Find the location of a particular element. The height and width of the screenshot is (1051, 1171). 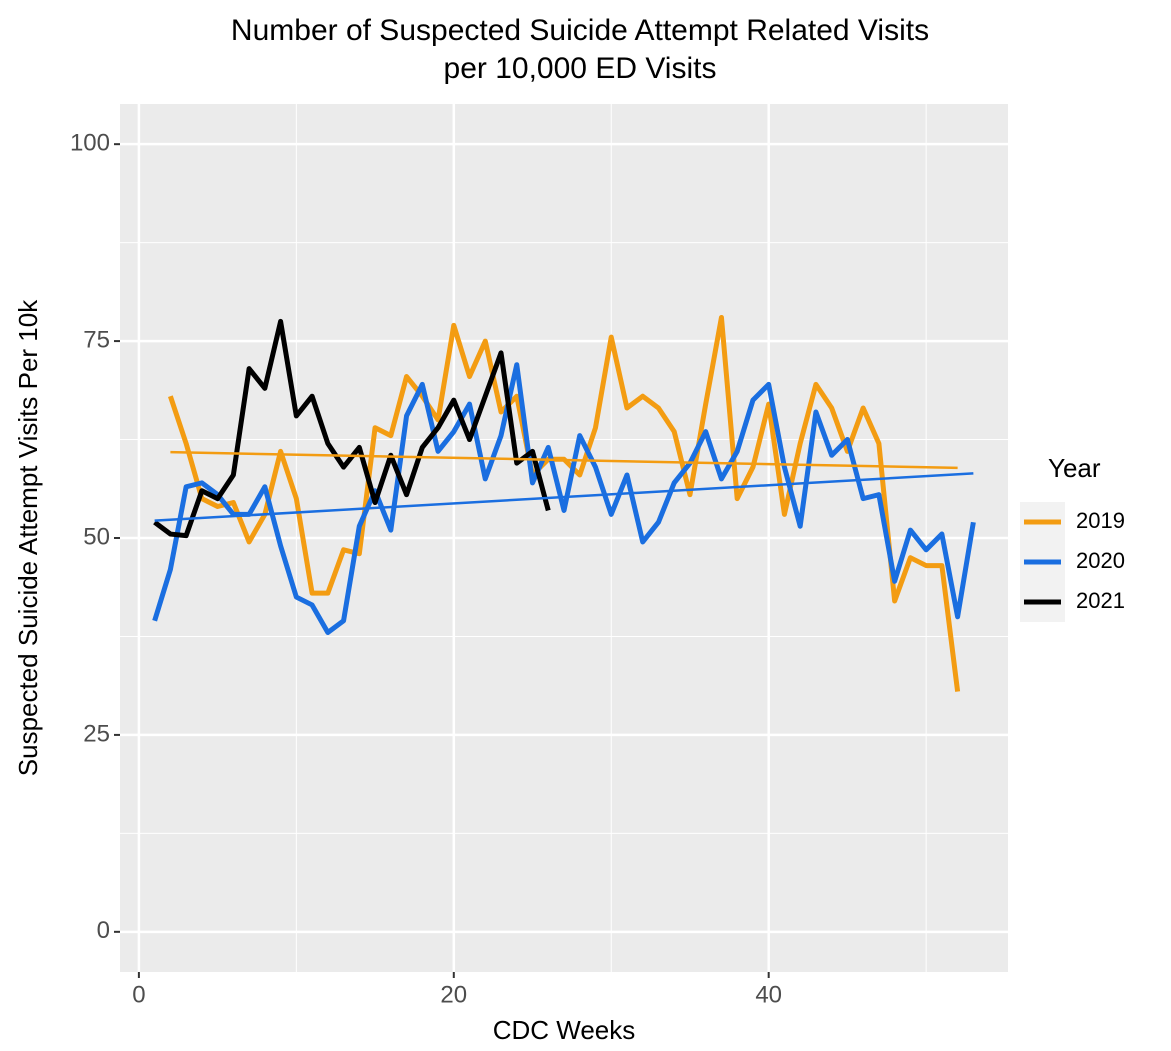

chart-title: per 10,000 ED Visits is located at coordinates (580, 68).